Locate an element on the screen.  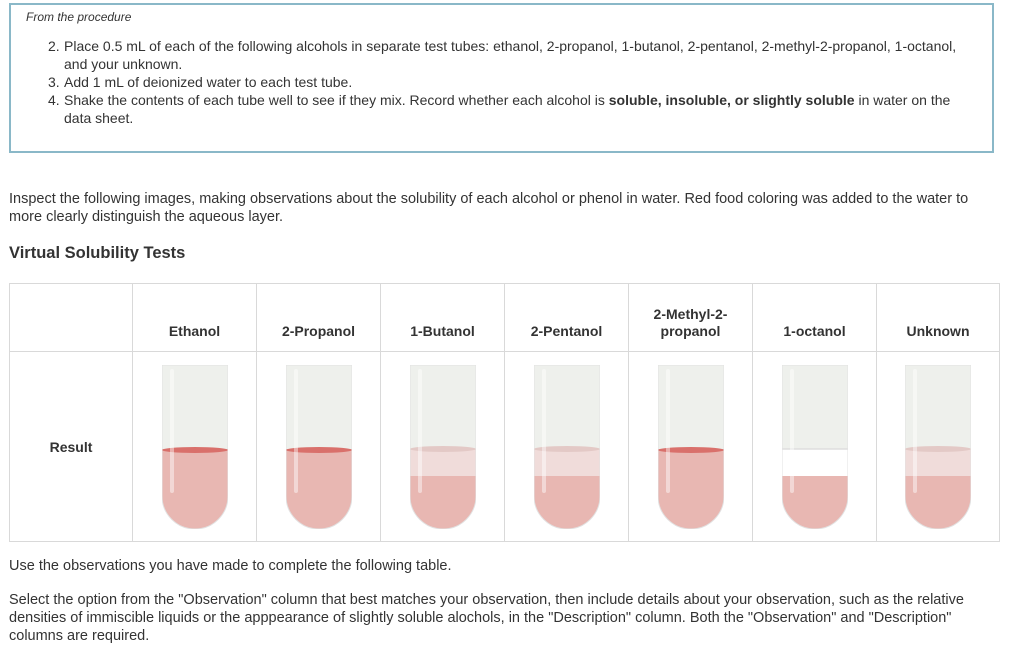
header-unknown: Unknown is located at coordinates (938, 317).